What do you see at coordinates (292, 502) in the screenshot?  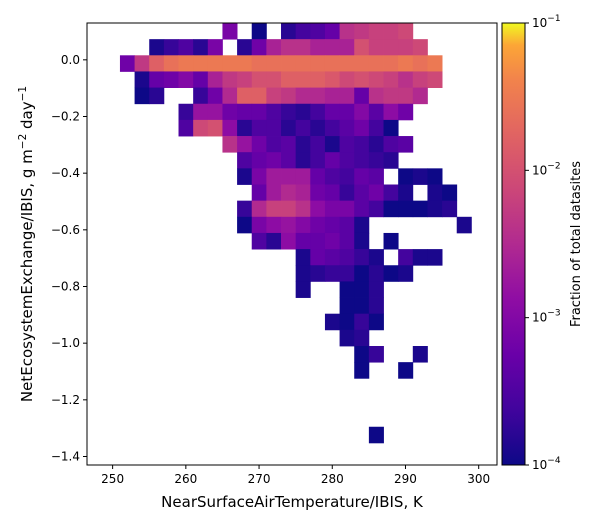 I see `x-axis-label: NearSurfaceAirTemperature/IBIS, K` at bounding box center [292, 502].